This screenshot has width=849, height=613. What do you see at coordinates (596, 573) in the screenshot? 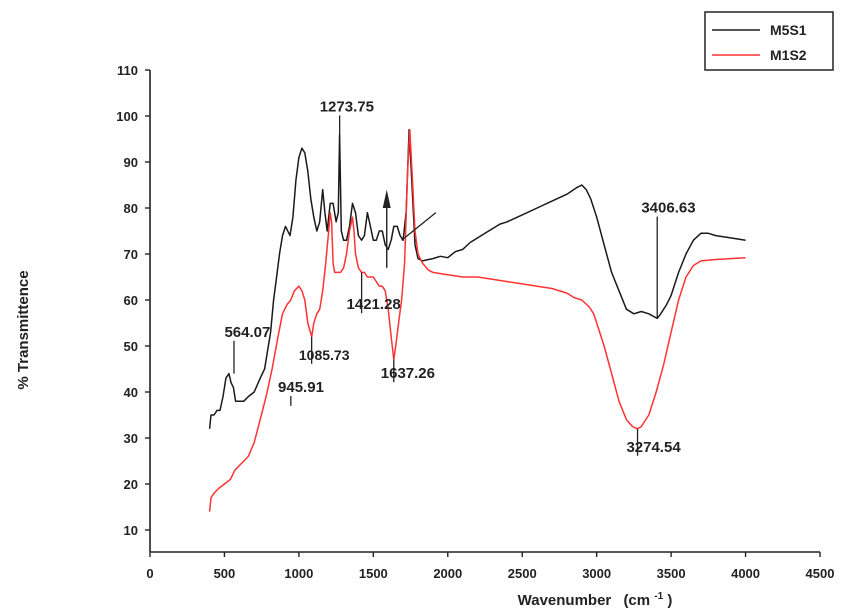
I see `x-tick-label: 3000` at bounding box center [596, 573].